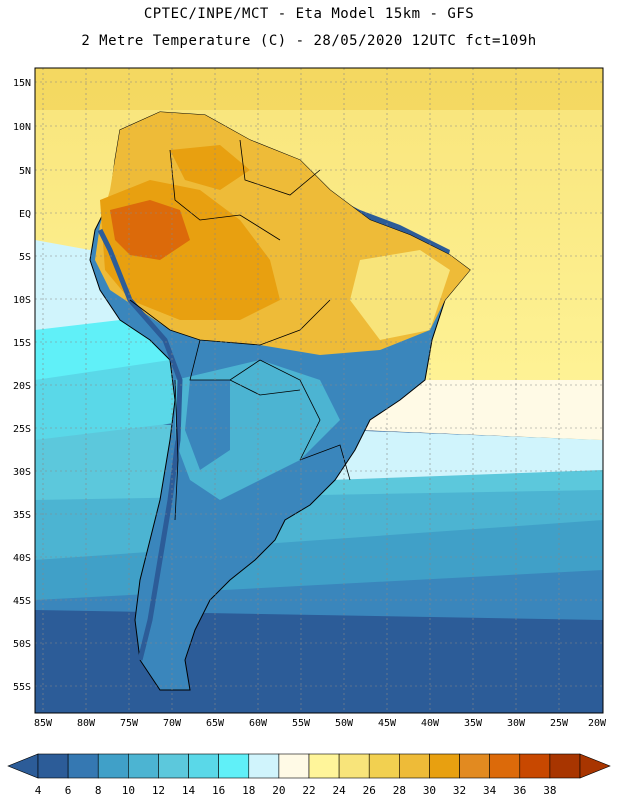 The width and height of the screenshot is (618, 800). What do you see at coordinates (22, 83) in the screenshot?
I see `lat-label: 15N` at bounding box center [22, 83].